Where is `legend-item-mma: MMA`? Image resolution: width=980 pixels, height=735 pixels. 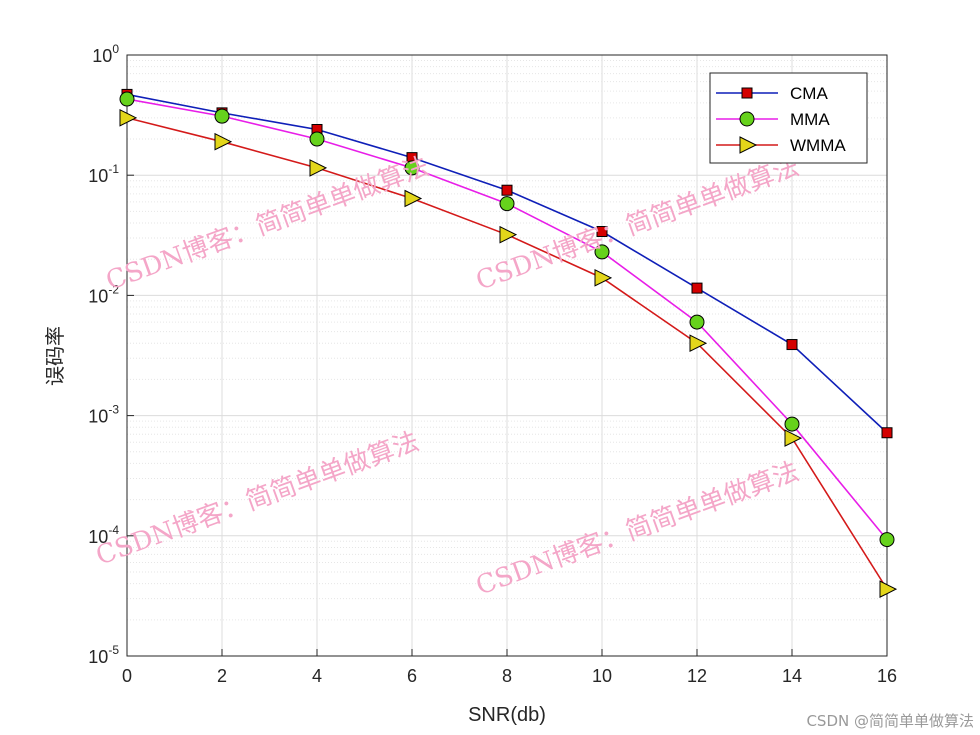 legend-item-mma: MMA is located at coordinates (773, 119).